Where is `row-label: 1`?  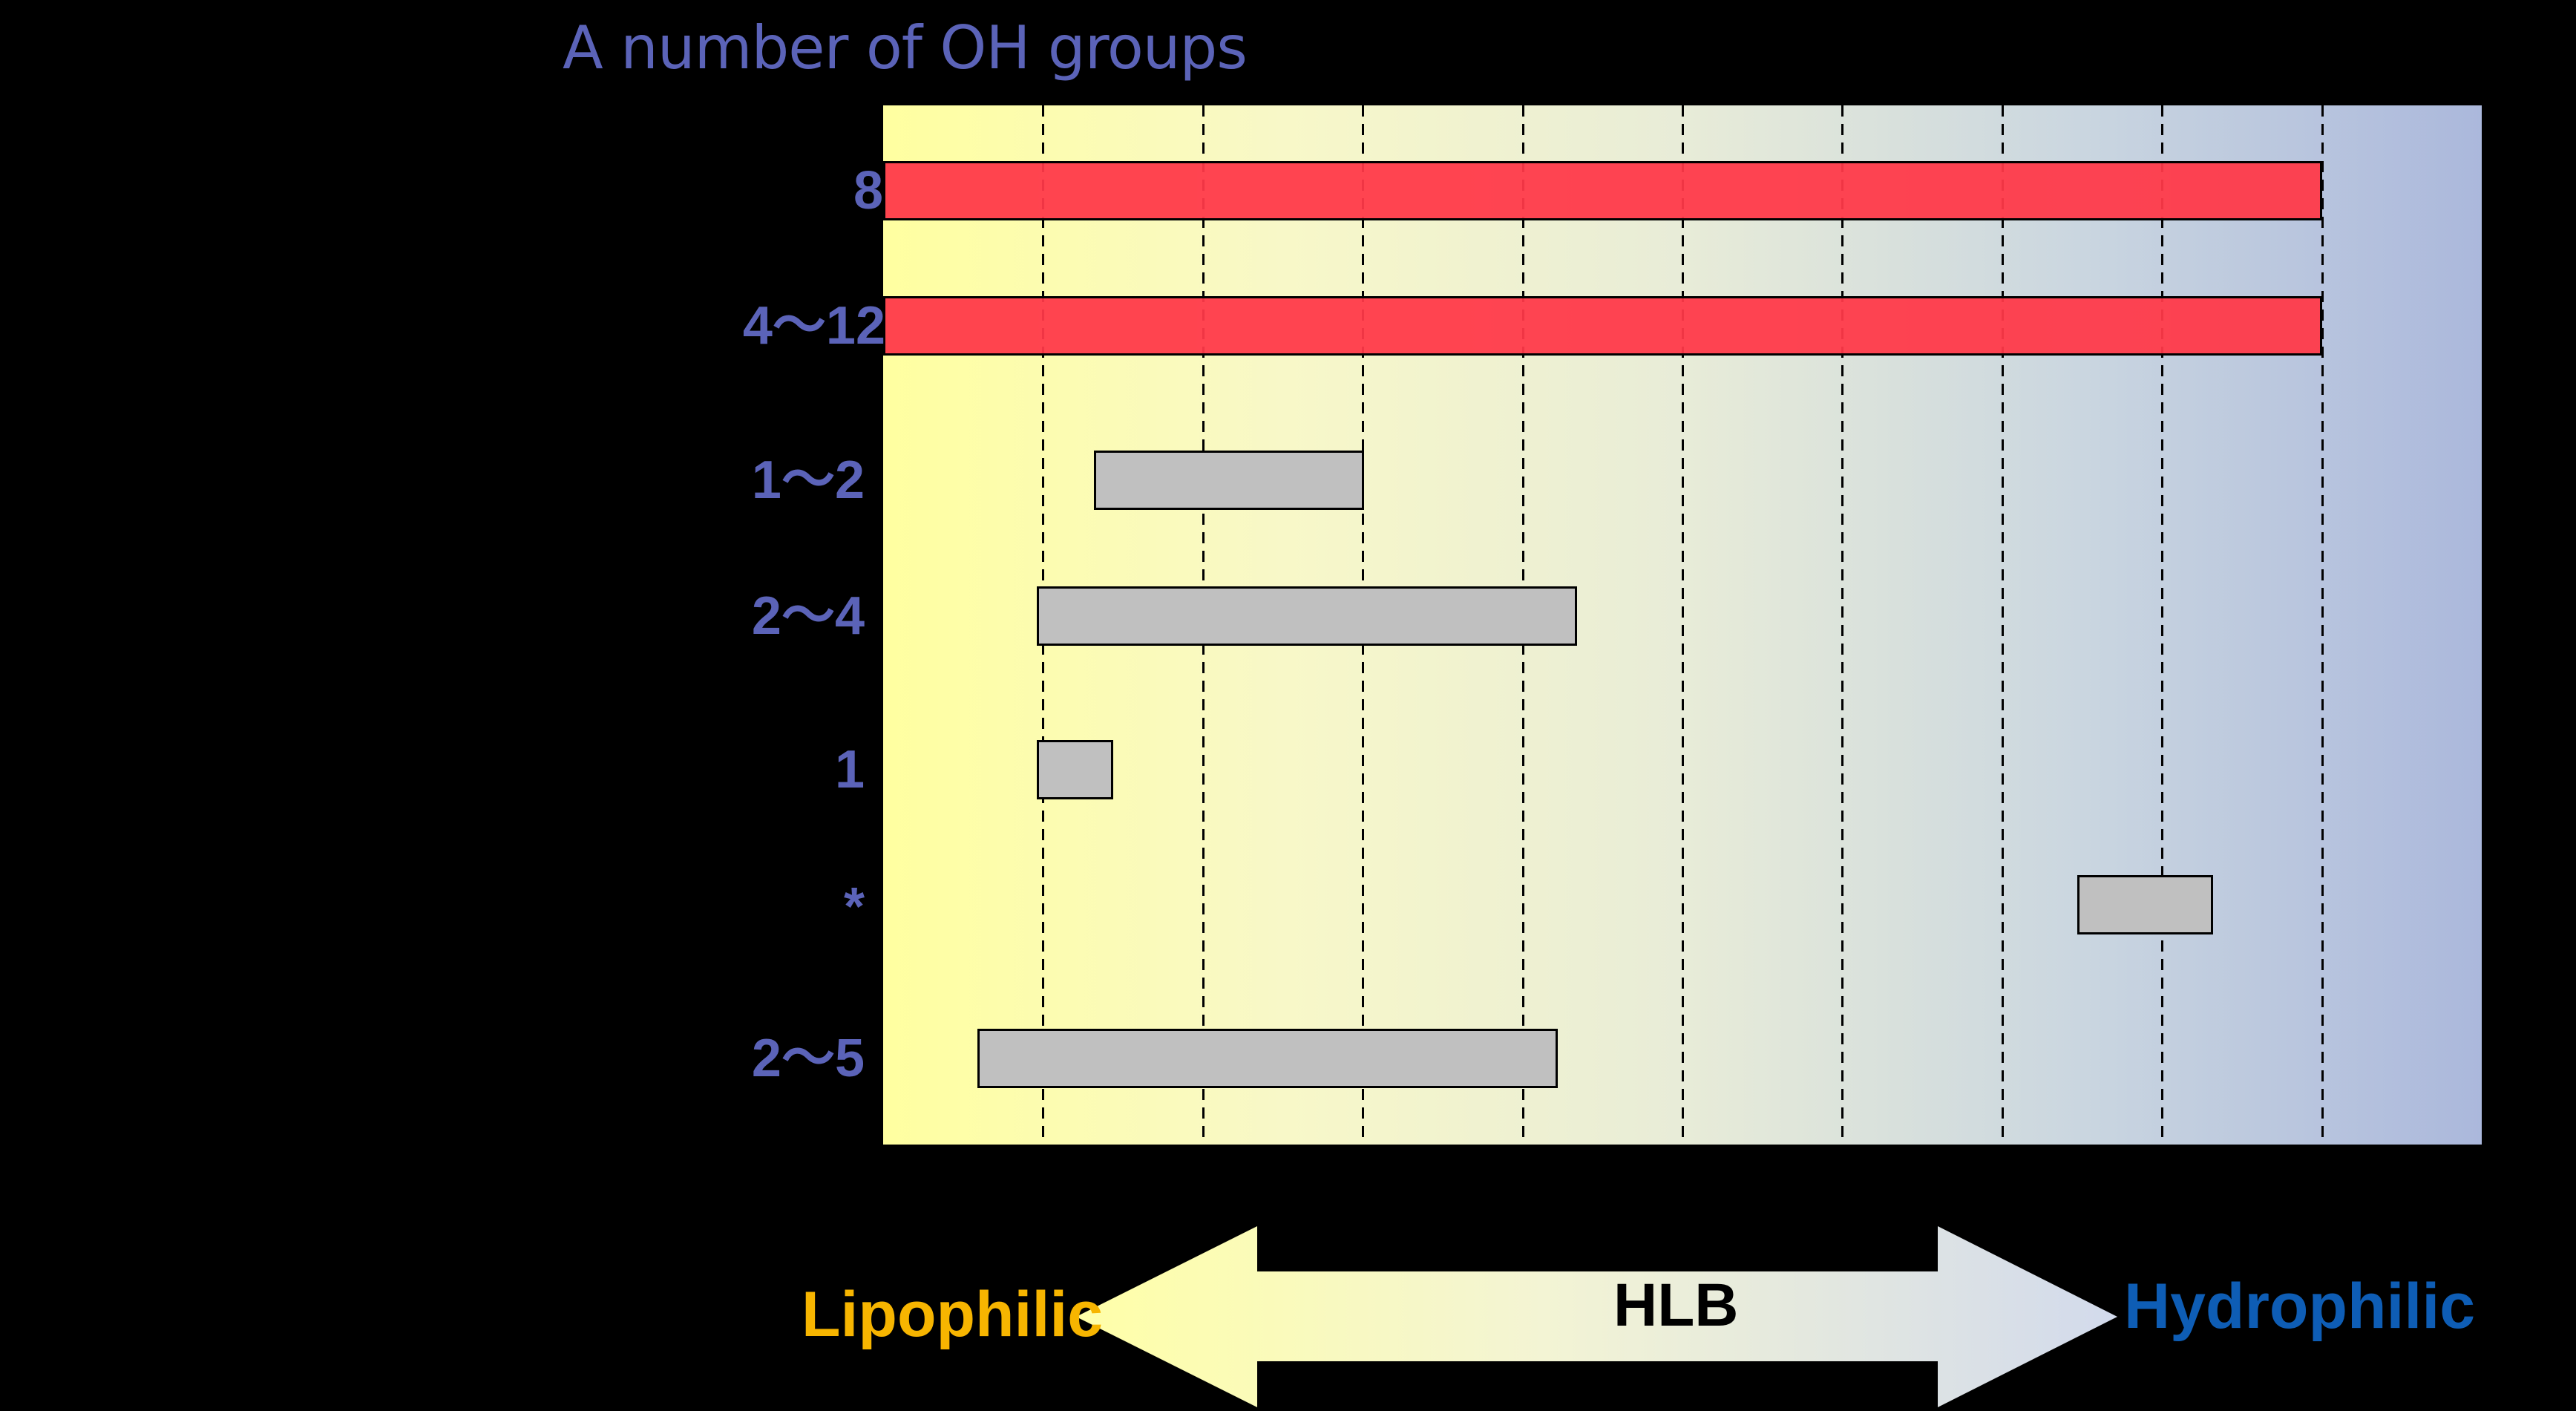 row-label: 1 is located at coordinates (849, 770).